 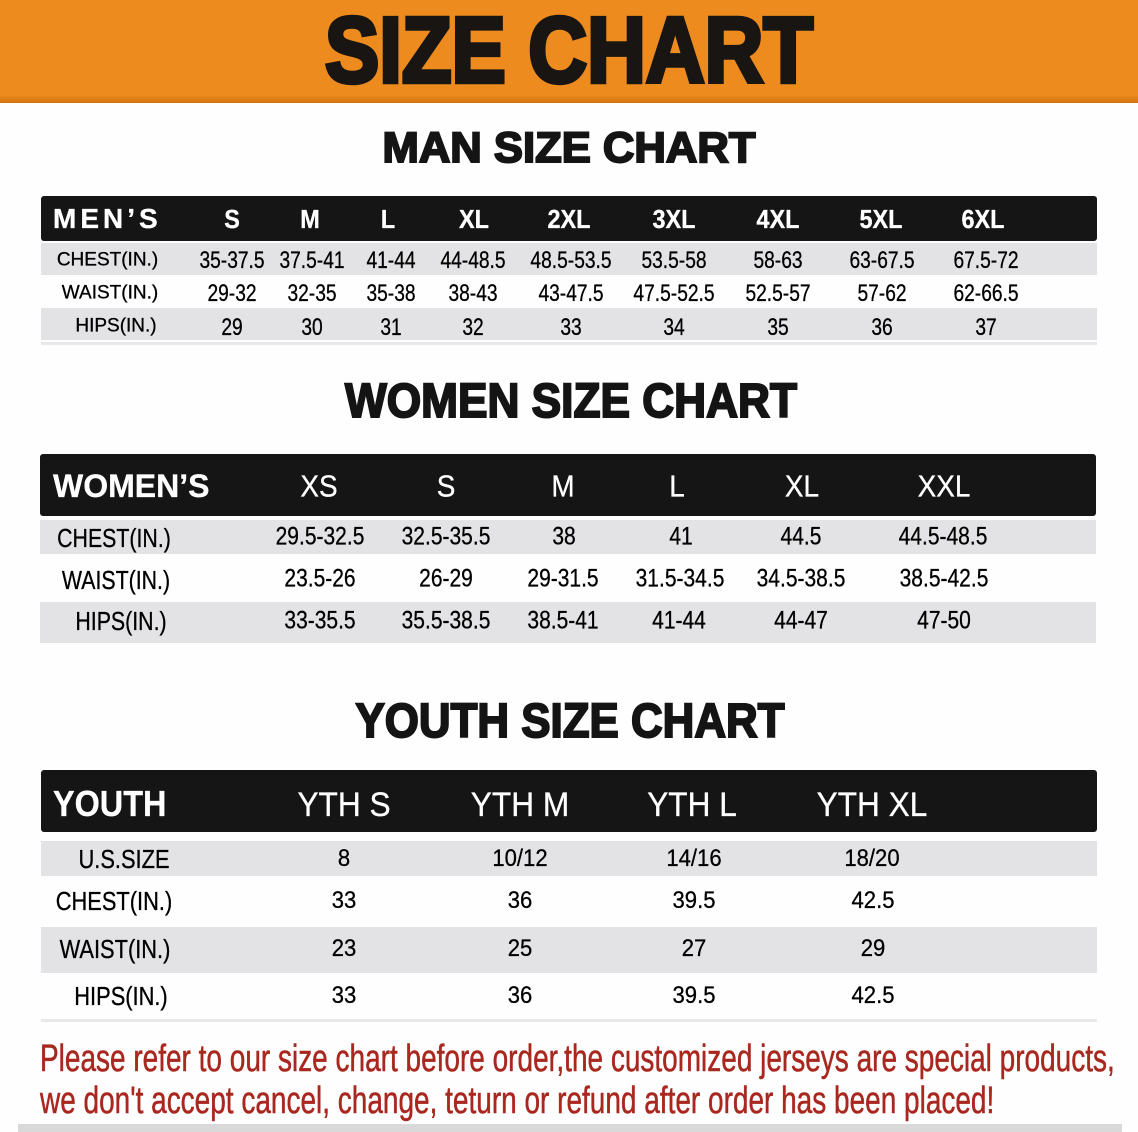 What do you see at coordinates (569, 51) in the screenshot?
I see `svg-text: SIZE CHART` at bounding box center [569, 51].